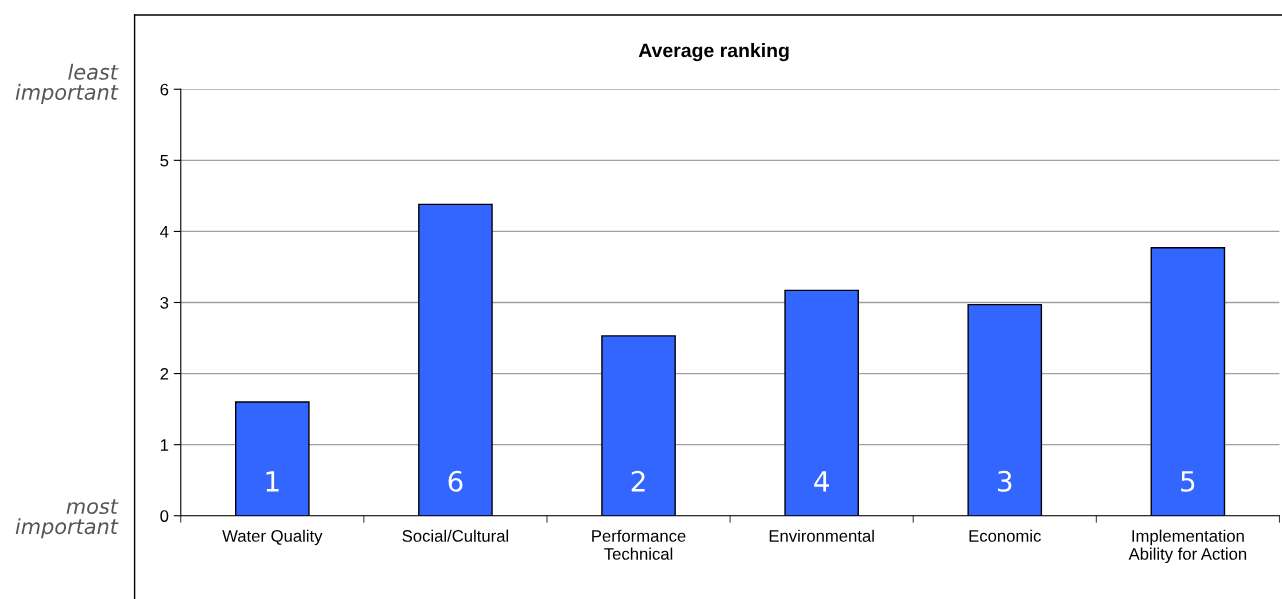  Describe the element at coordinates (272, 537) in the screenshot. I see `x-tick-label: Water Quality` at that location.